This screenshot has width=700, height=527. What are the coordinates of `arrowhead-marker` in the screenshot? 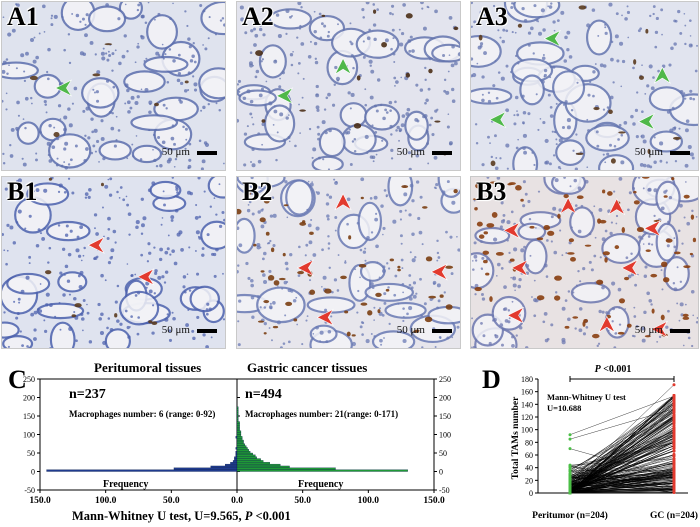 It's located at (284, 96).